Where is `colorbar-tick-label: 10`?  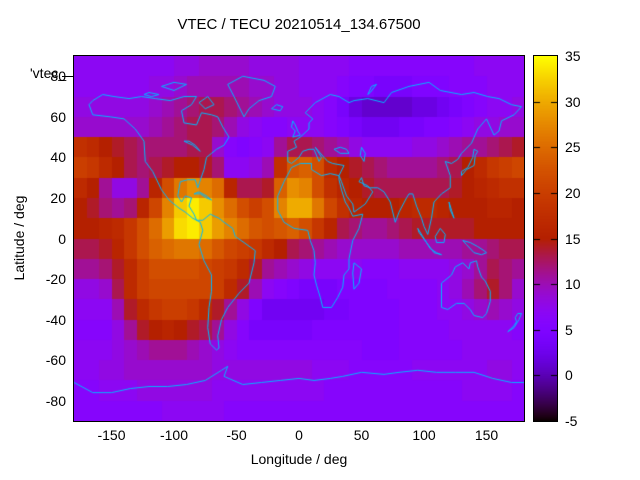 colorbar-tick-label: 10 is located at coordinates (573, 284).